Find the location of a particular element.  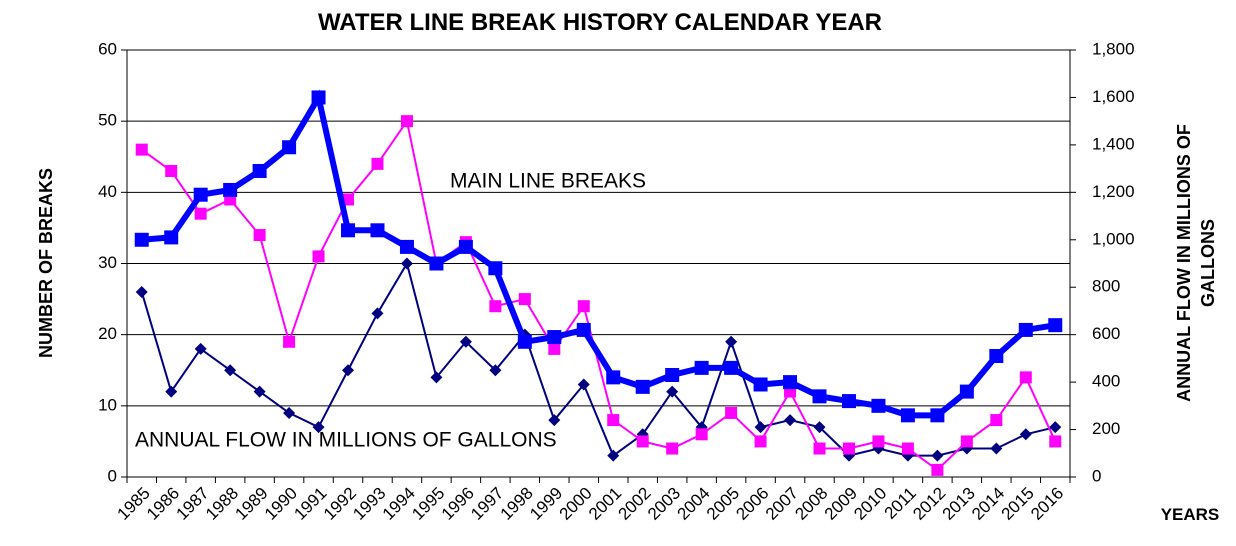

y2-axis-label: GALLONS is located at coordinates (1208, 263).